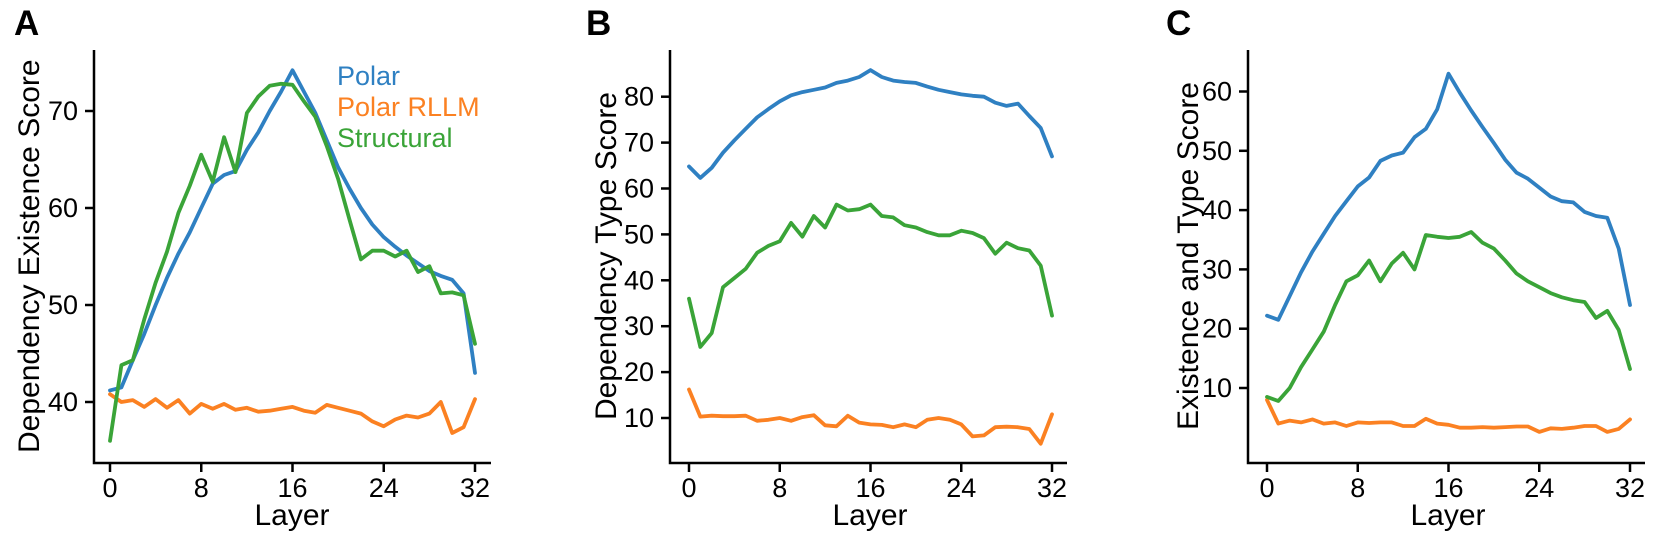 The image size is (1661, 541). I want to click on legend-item-structural: Structural, so click(395, 138).